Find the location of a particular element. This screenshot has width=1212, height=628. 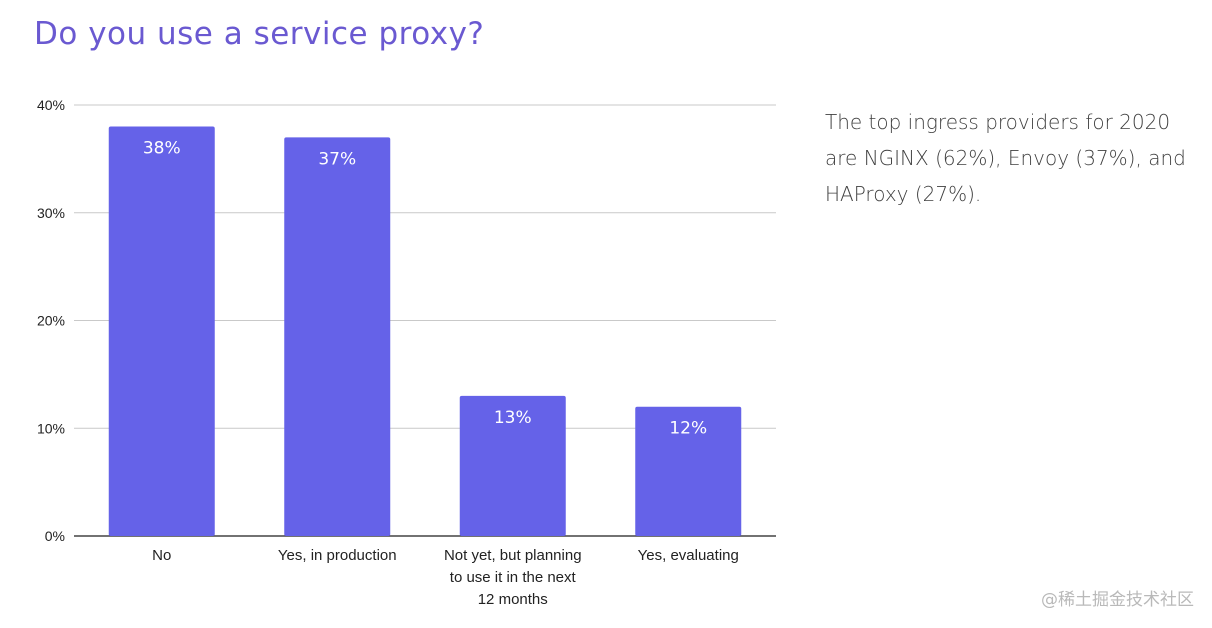

x-tick-label-line: to use it in the next is located at coordinates (513, 577).